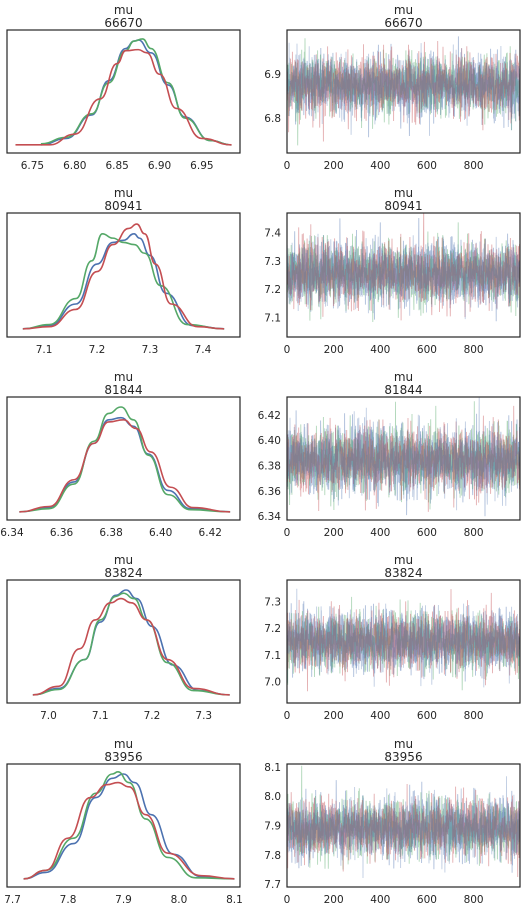  I want to click on y-tick-label: 6.8, so click(272, 119).